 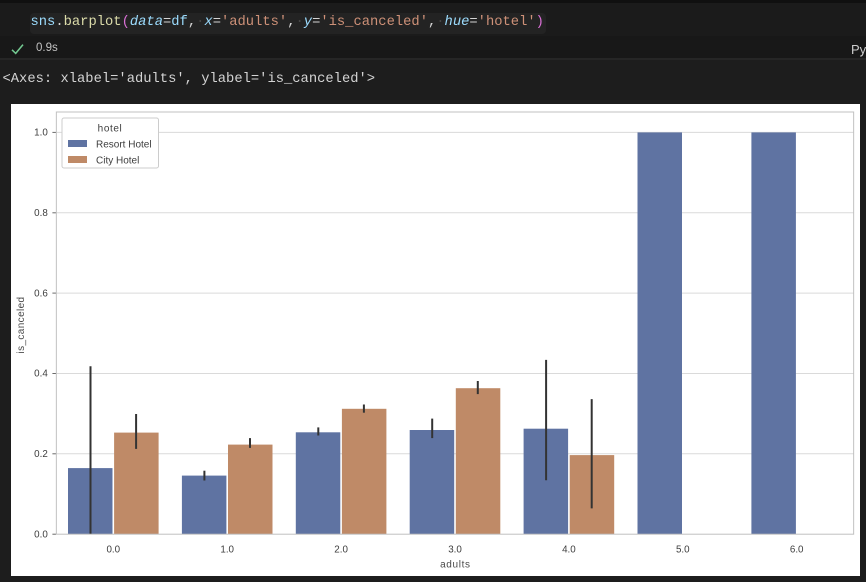 What do you see at coordinates (117, 161) in the screenshot?
I see `svg-text: City Hotel` at bounding box center [117, 161].